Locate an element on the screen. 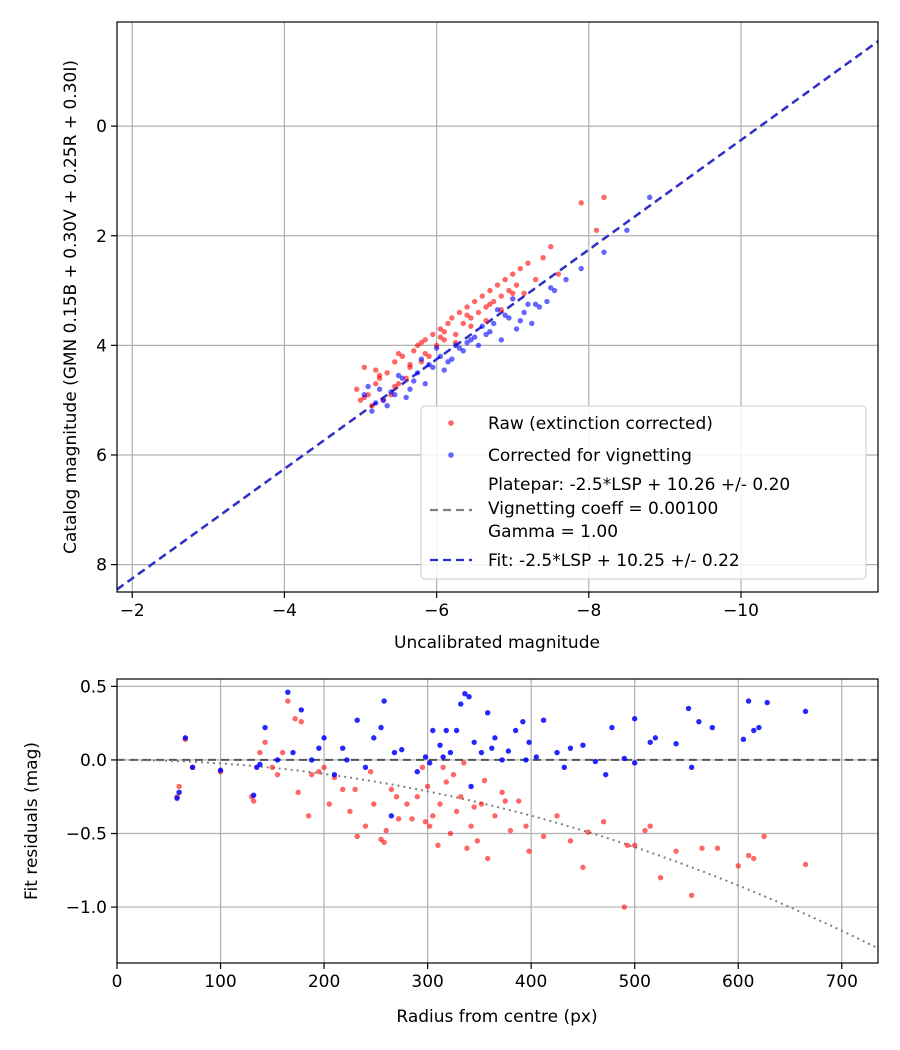  bottom-x-tick-label: 100 is located at coordinates (220, 982).